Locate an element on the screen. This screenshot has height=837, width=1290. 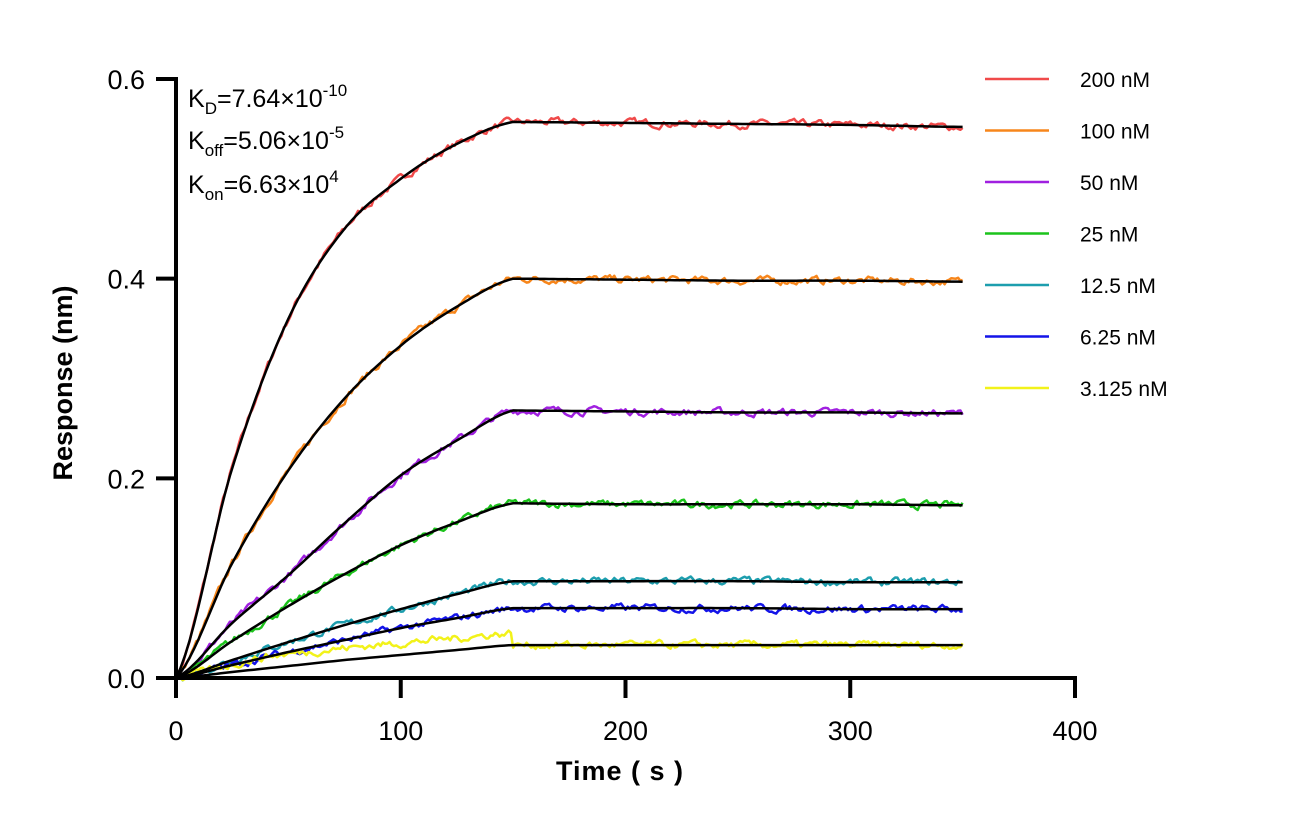
legend-label: 100 nM is located at coordinates (1115, 132).